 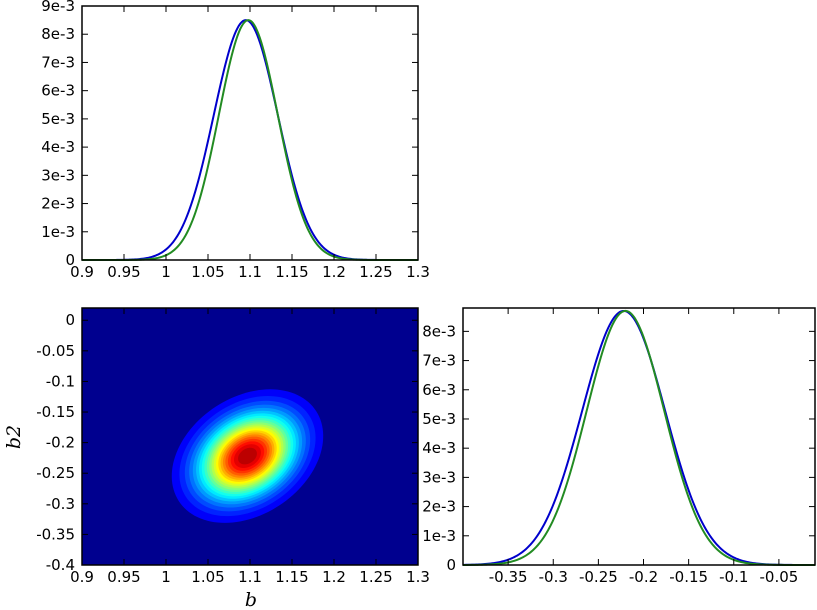 What do you see at coordinates (439, 390) in the screenshot?
I see `marginal-b2-ytick-label: 6e-3` at bounding box center [439, 390].